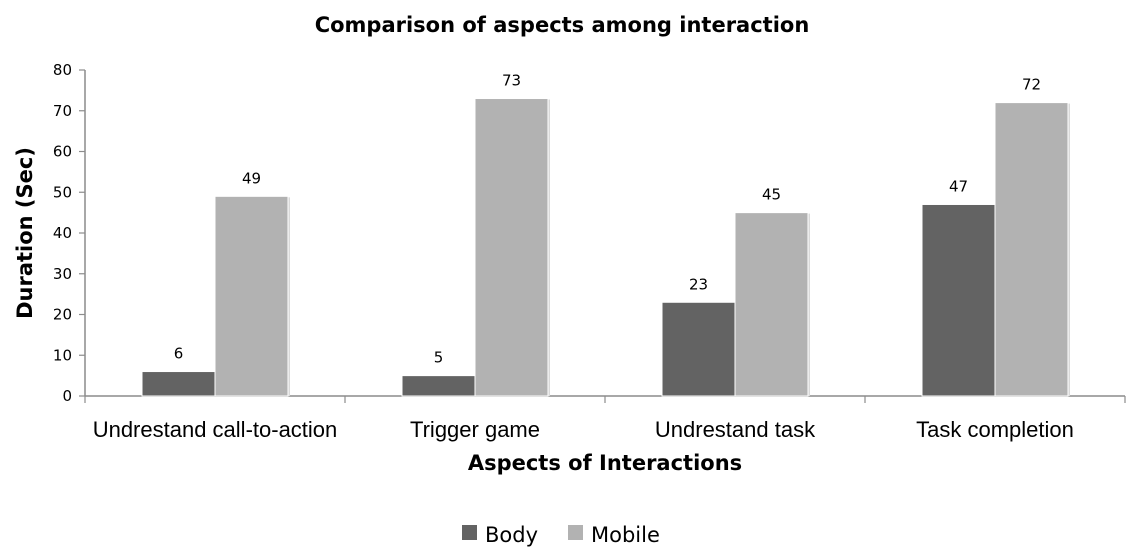 This screenshot has width=1134, height=556. What do you see at coordinates (62, 315) in the screenshot?
I see `y-tick-label: 20` at bounding box center [62, 315].